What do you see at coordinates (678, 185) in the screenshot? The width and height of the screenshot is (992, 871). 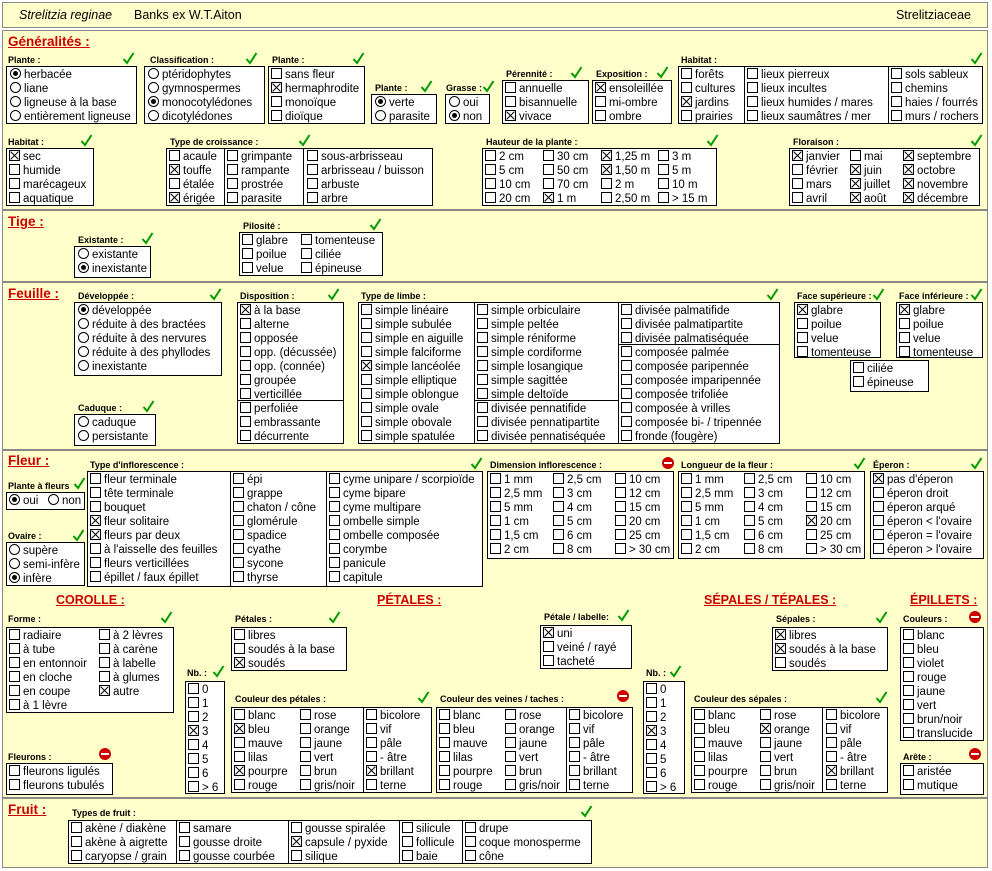 I see `checkbox-option: 10 m` at bounding box center [678, 185].